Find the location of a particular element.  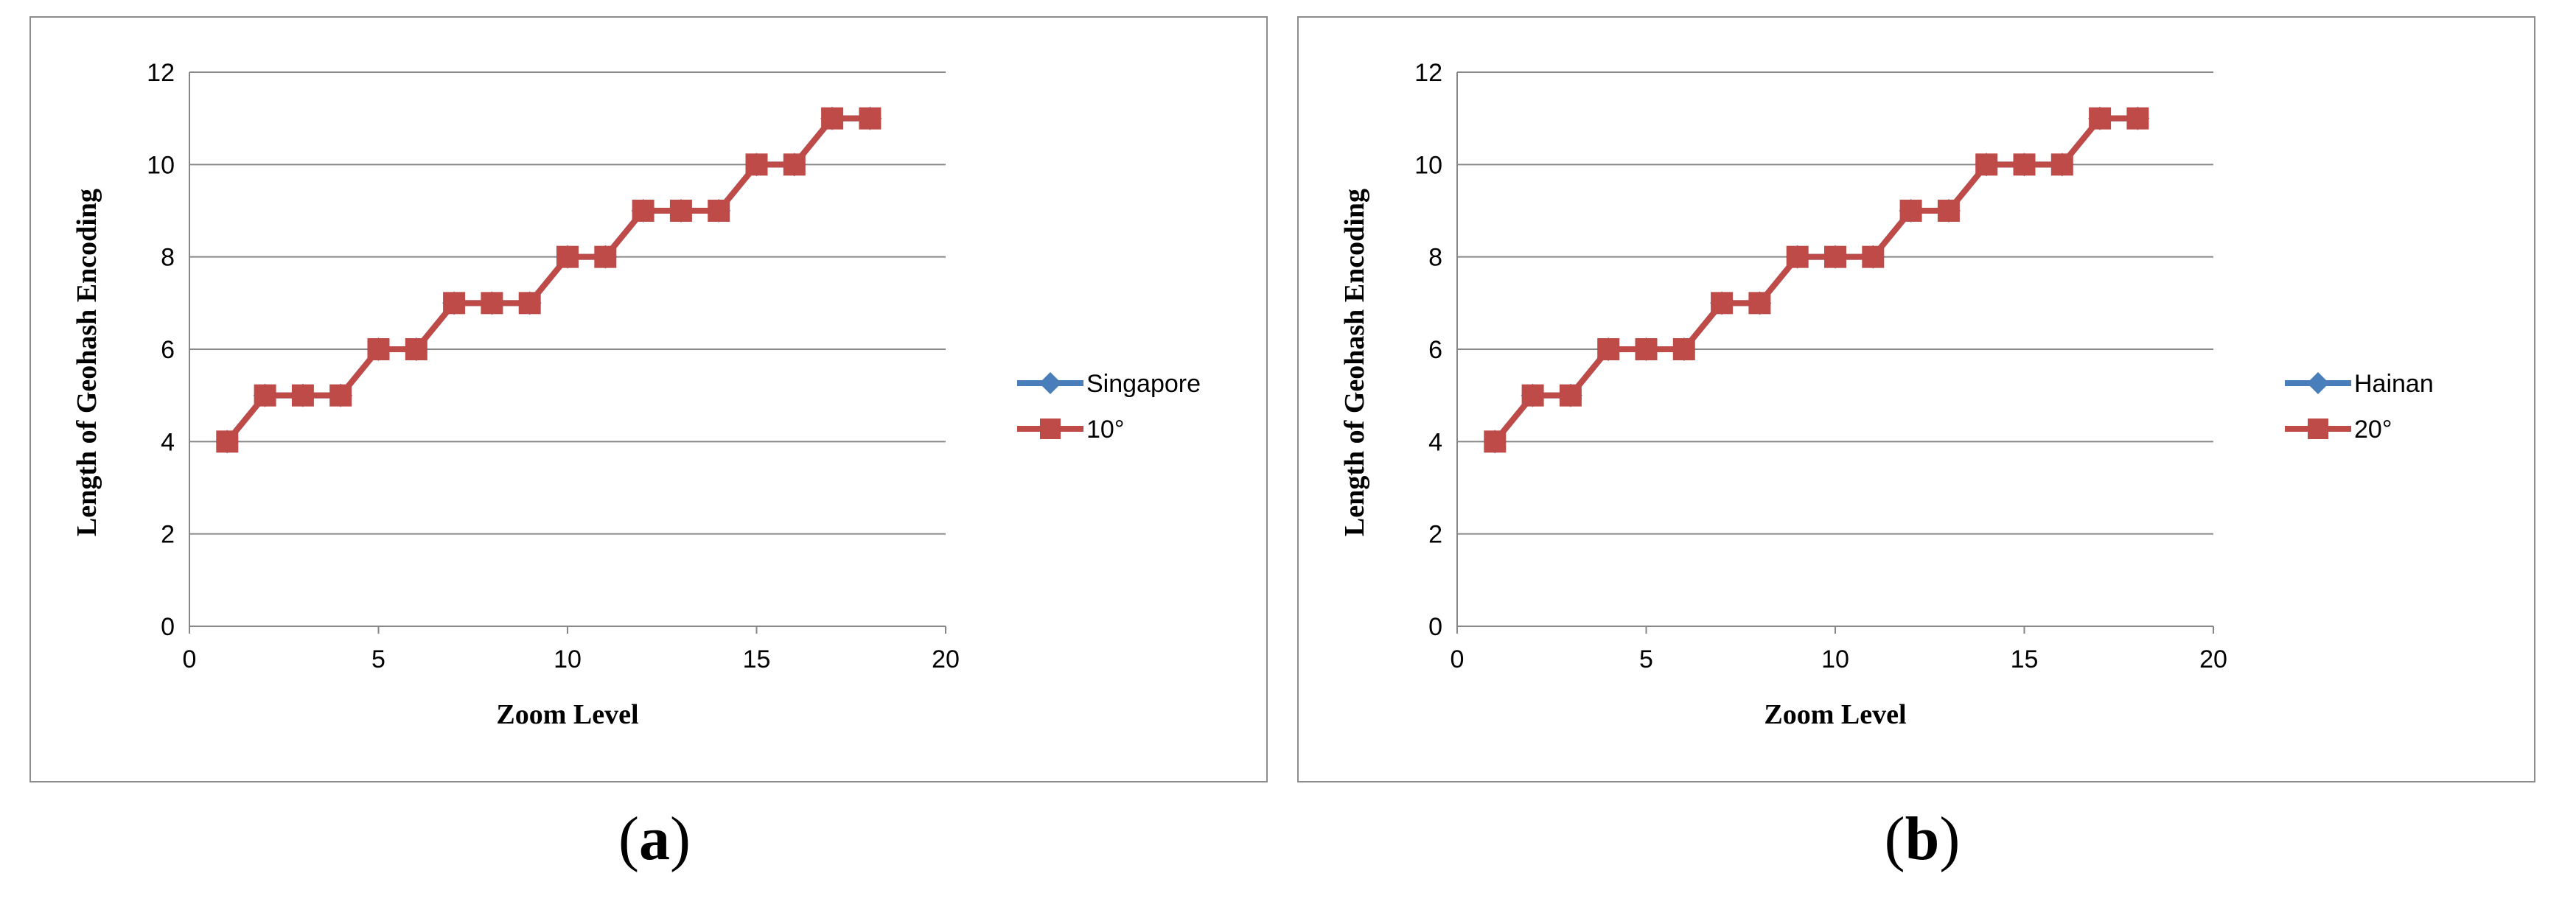

legend-label-1: Hainan is located at coordinates (2394, 384).